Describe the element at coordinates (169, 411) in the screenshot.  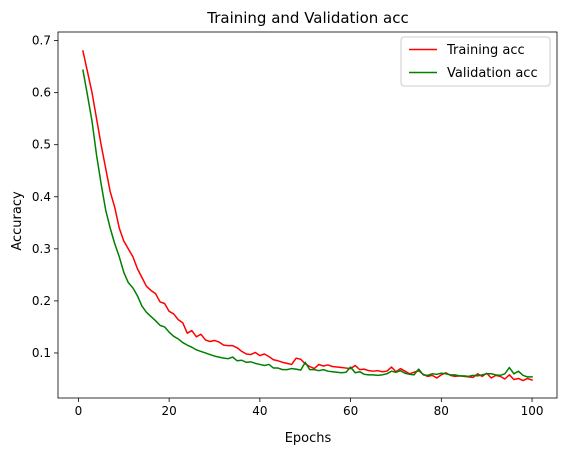
I see `x-tick-label: 20` at that location.